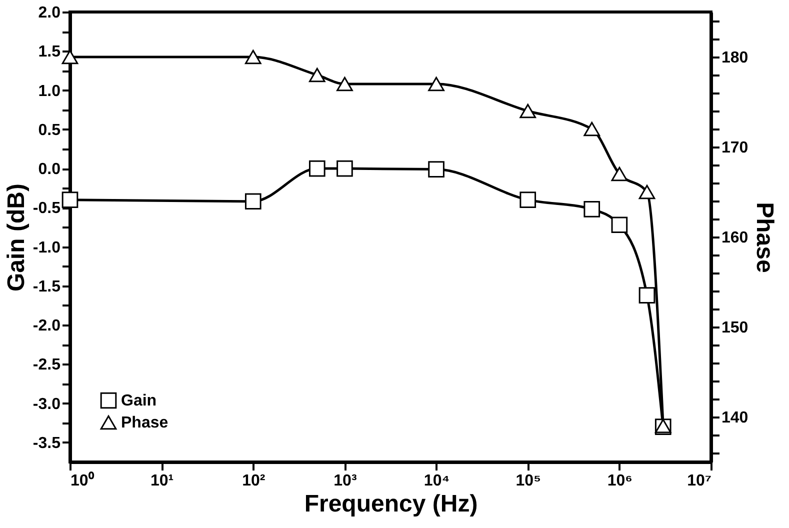 This screenshot has height=528, width=789. Describe the element at coordinates (46, 209) in the screenshot. I see `y-tick-label: -0.5` at that location.